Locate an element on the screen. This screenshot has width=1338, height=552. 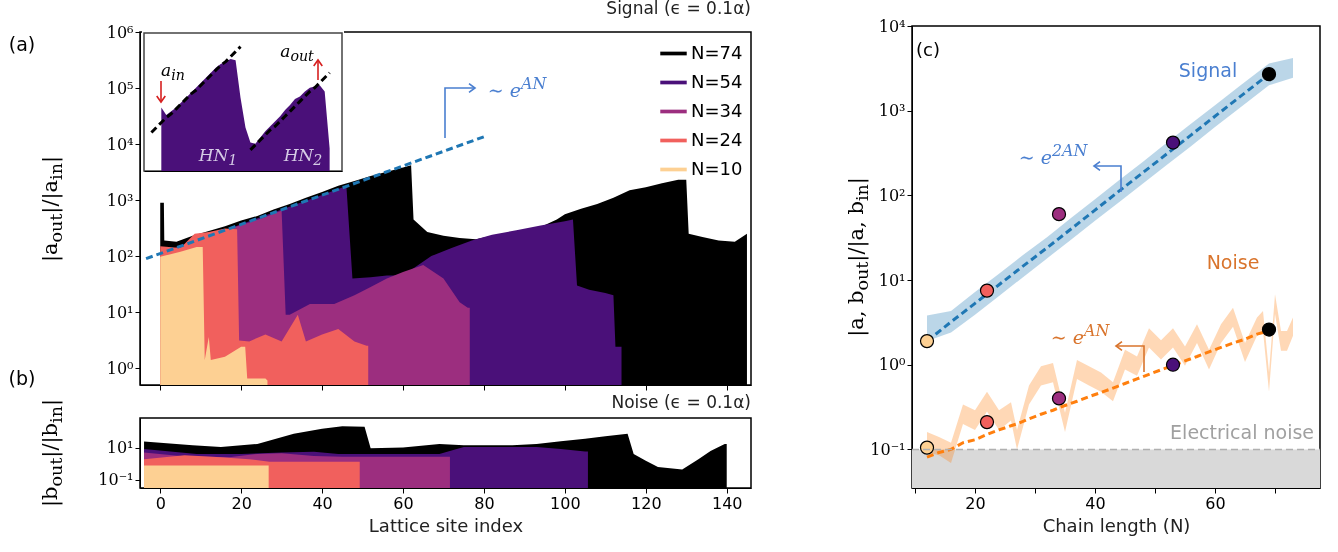
legend-label: N=54 is located at coordinates (717, 81).